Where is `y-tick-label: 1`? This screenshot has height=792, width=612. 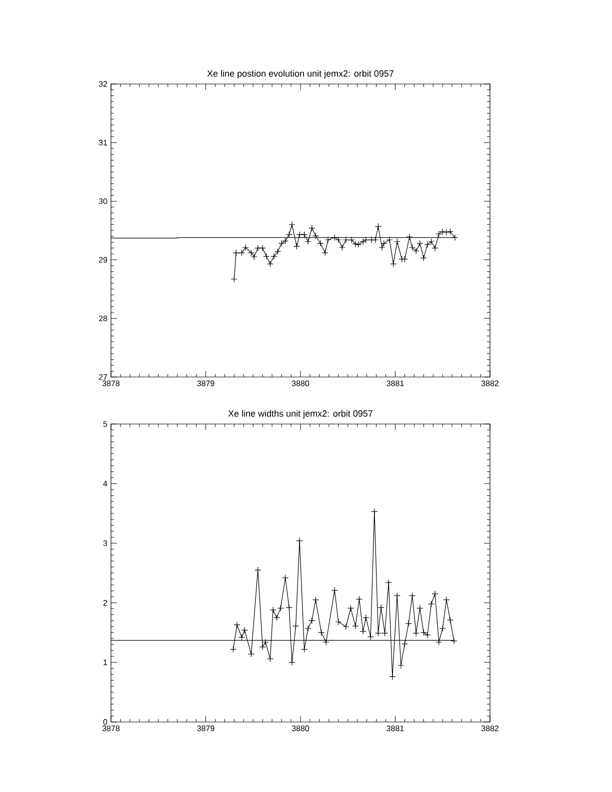 y-tick-label: 1 is located at coordinates (106, 663).